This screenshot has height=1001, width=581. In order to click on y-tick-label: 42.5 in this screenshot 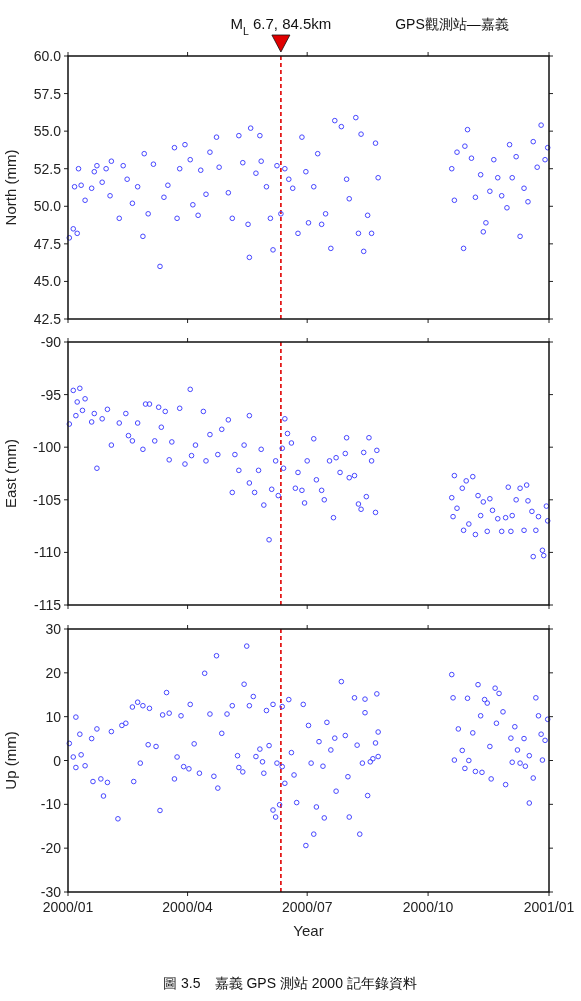, I will do `click(47, 319)`.